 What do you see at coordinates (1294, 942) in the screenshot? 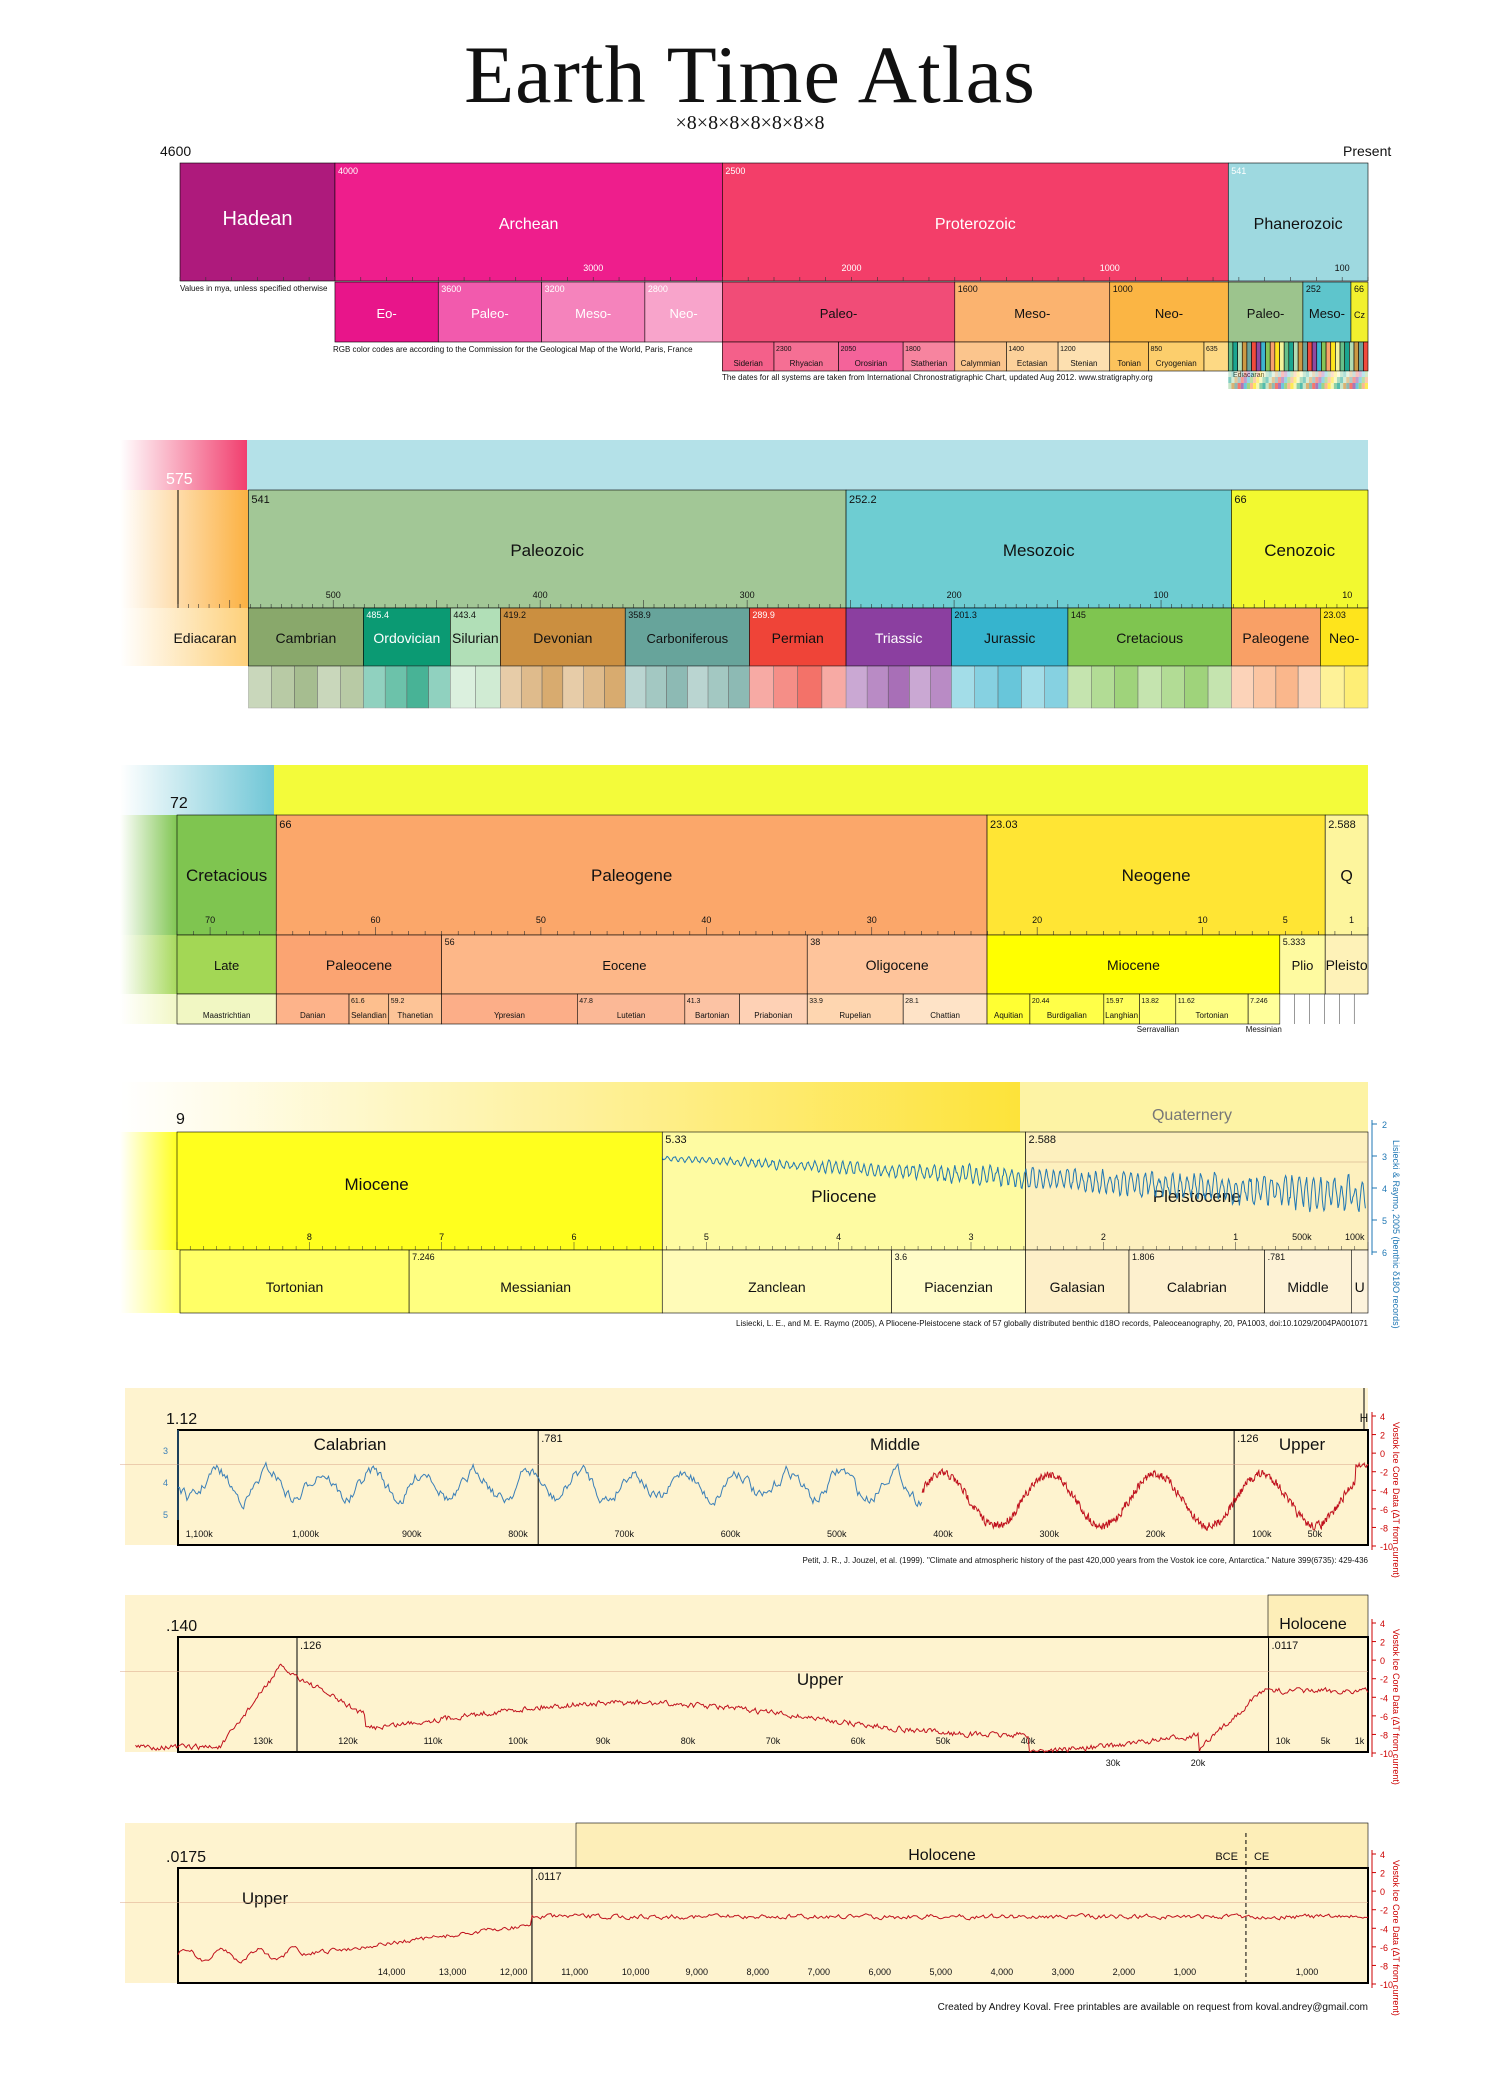
I see `epoch-start-label: 5.333` at bounding box center [1294, 942].